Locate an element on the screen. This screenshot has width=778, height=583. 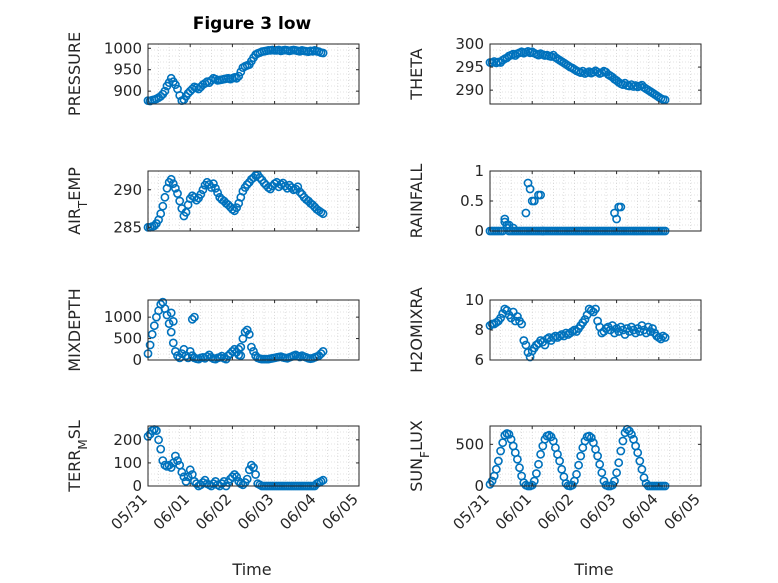
y-axis-label-main: THETA is located at coordinates (416, 74).